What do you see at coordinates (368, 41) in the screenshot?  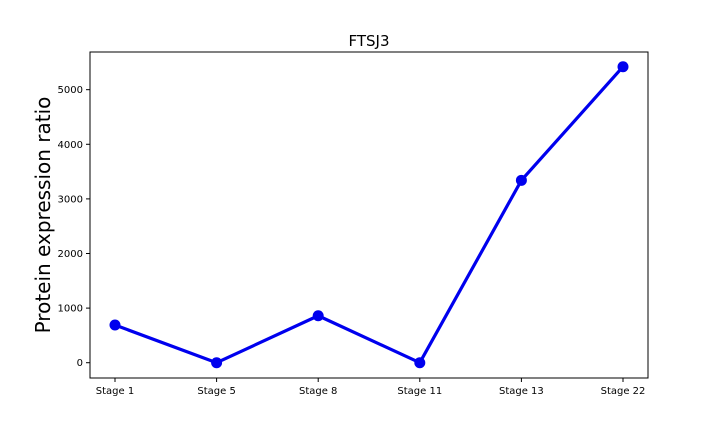 I see `chart-title: FTSJ3` at bounding box center [368, 41].